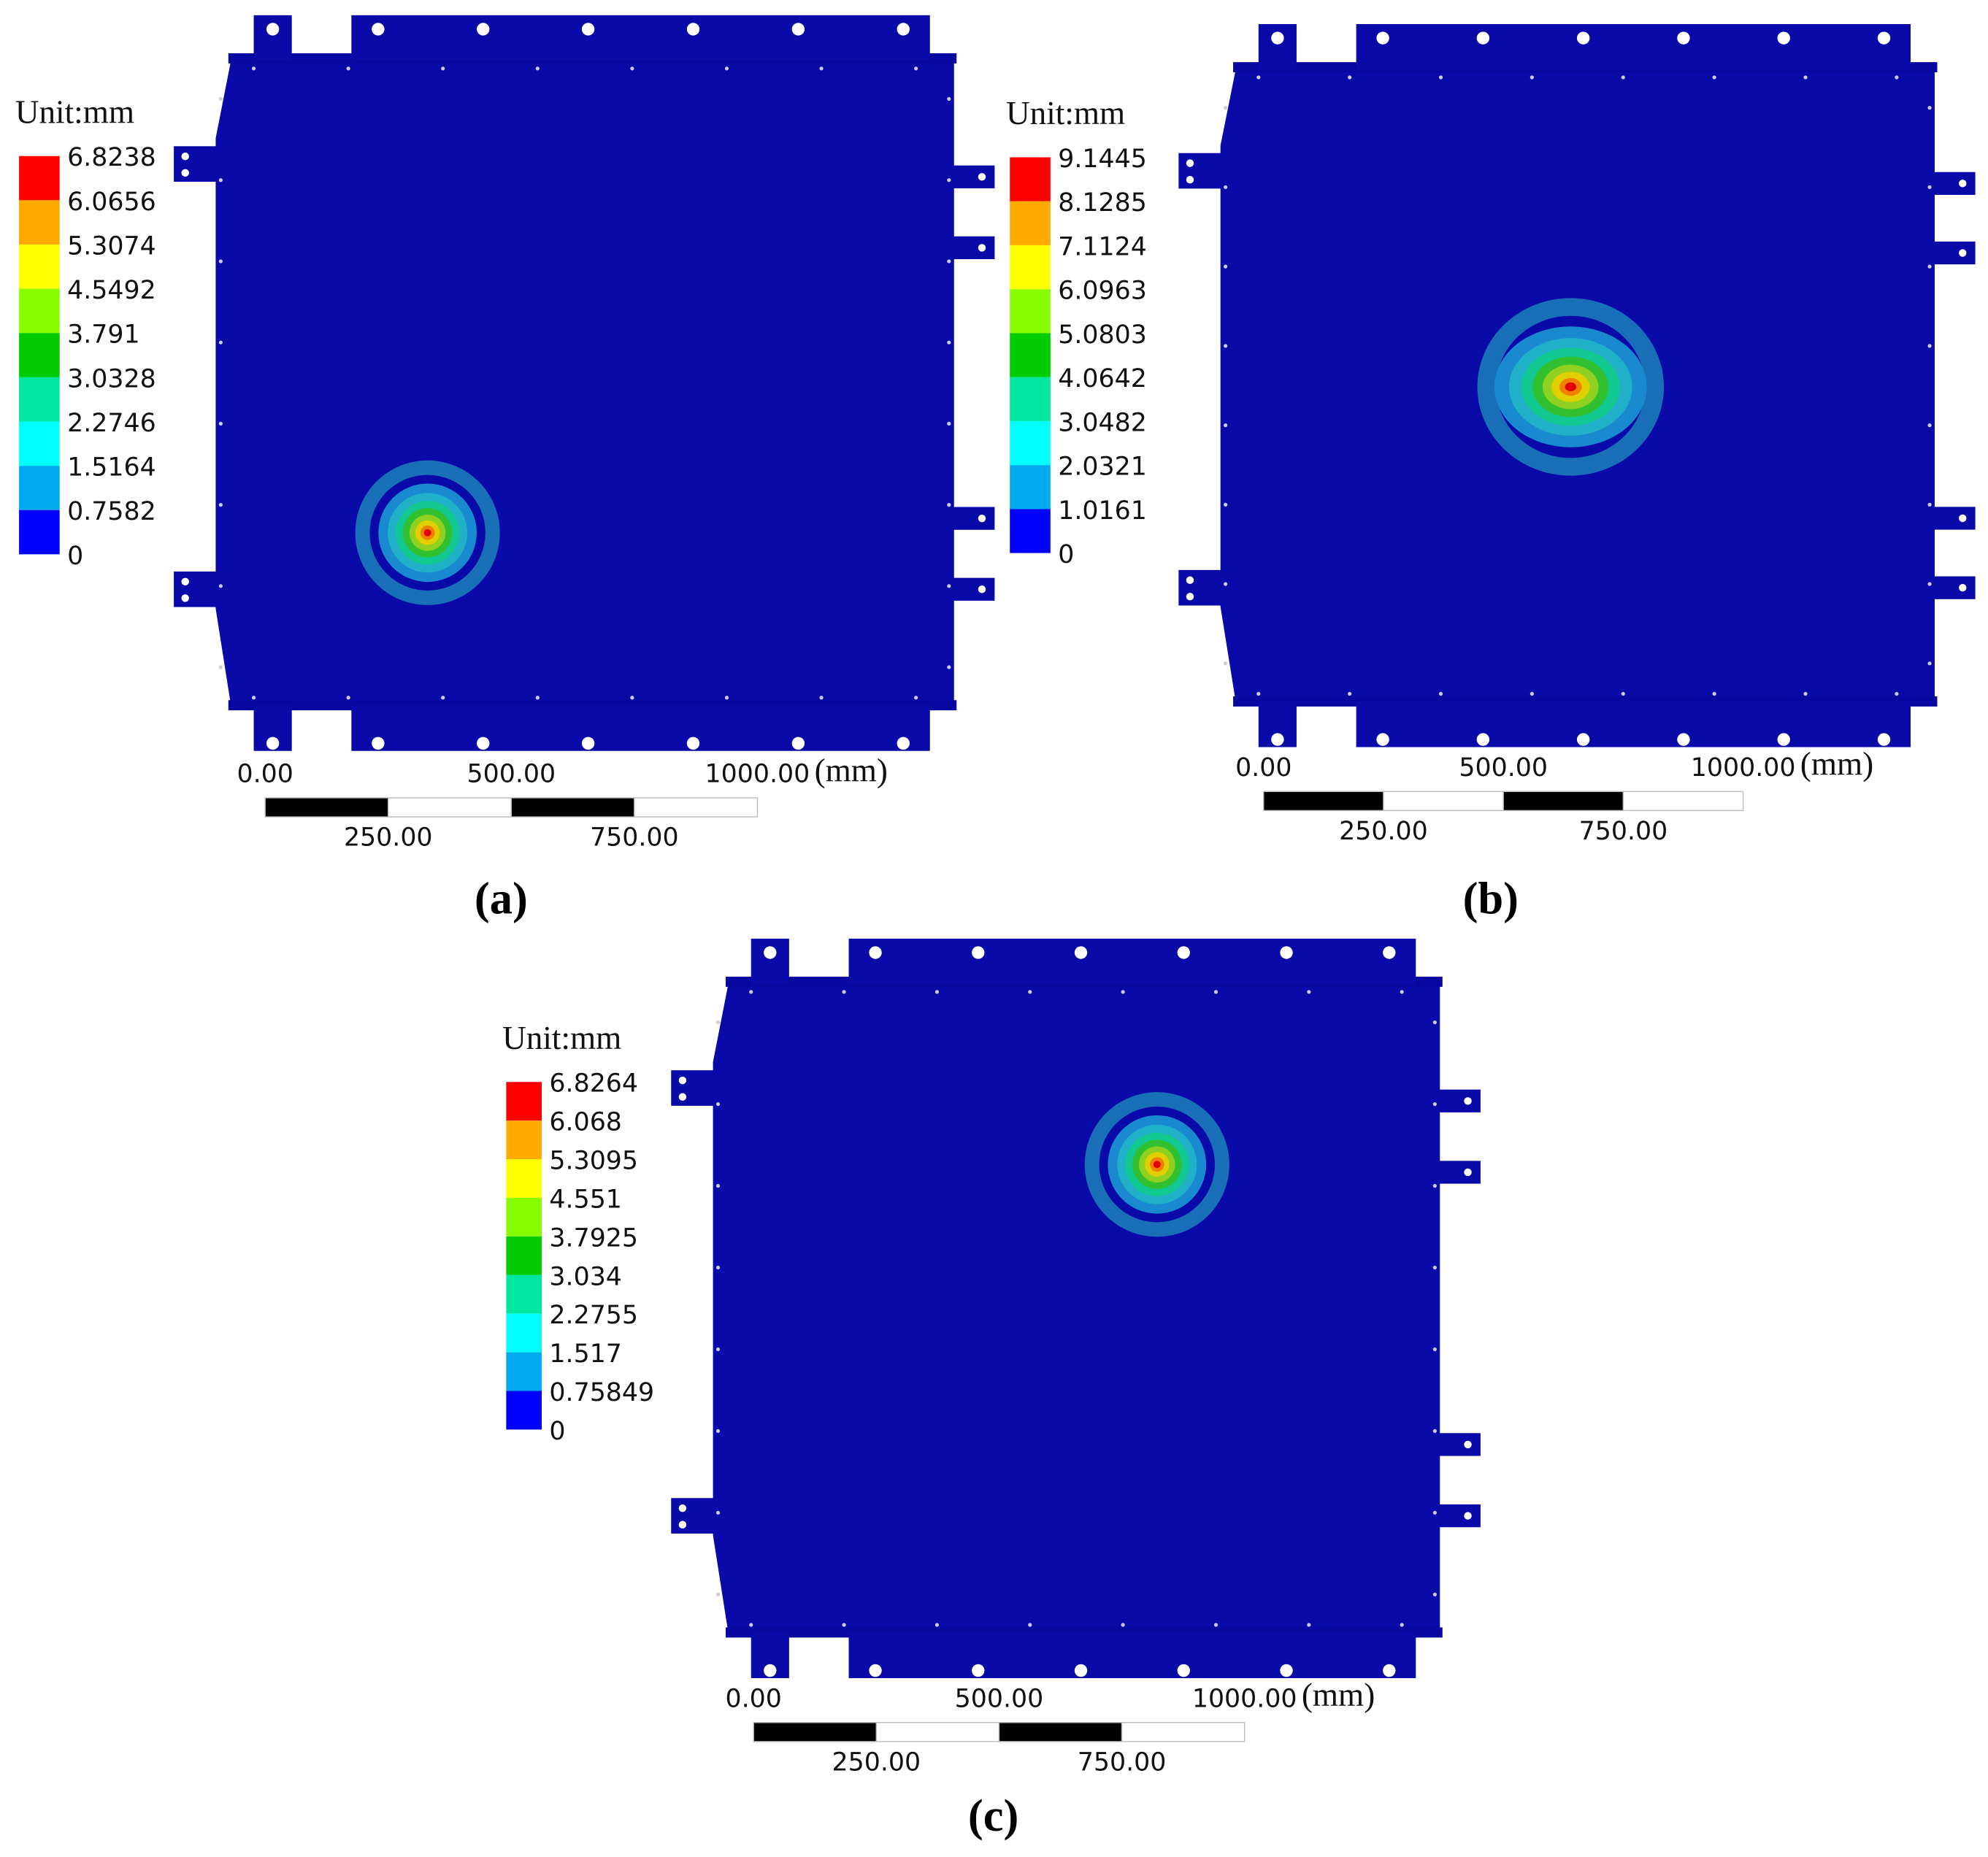 This screenshot has width=1988, height=1857. Describe the element at coordinates (584, 383) in the screenshot. I see `plate` at that location.